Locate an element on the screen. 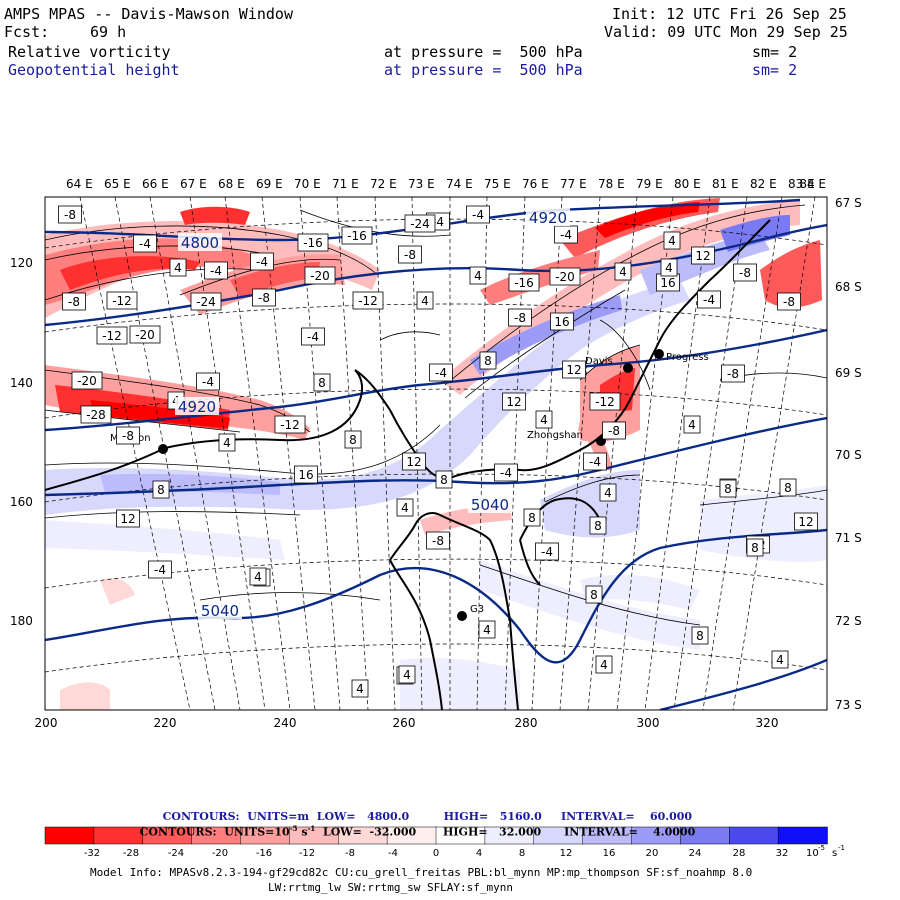 This screenshot has height=900, width=900. lon-label: 78 E is located at coordinates (611, 184).